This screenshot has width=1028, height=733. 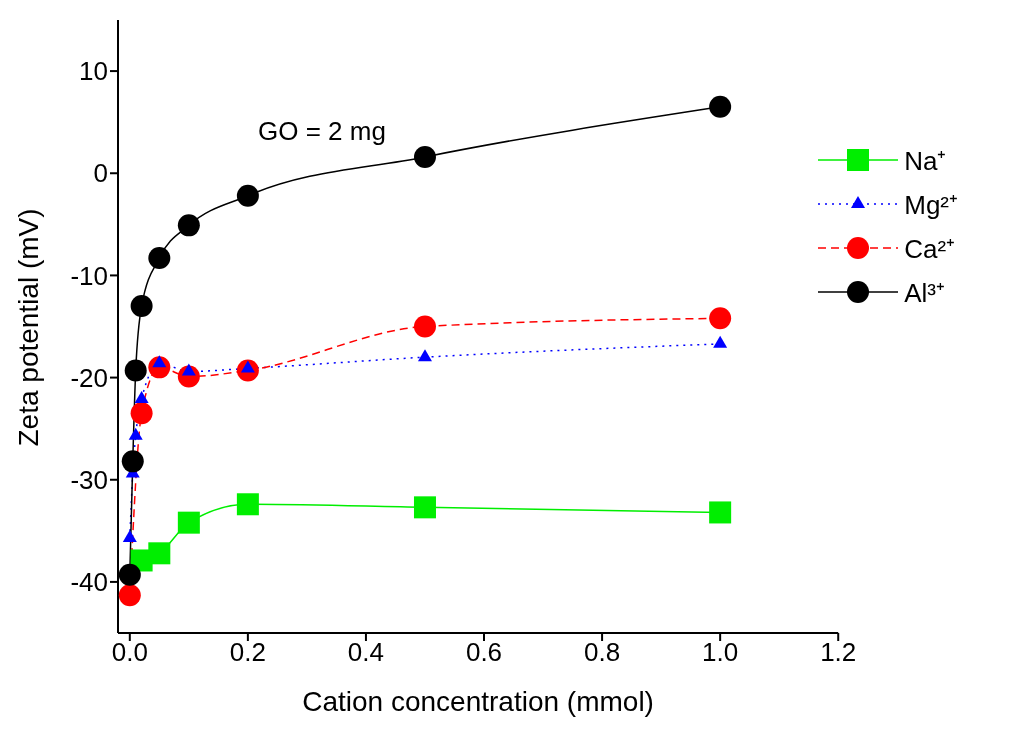 I want to click on y-axis-title: Zeta potential (mV), so click(x=28, y=327).